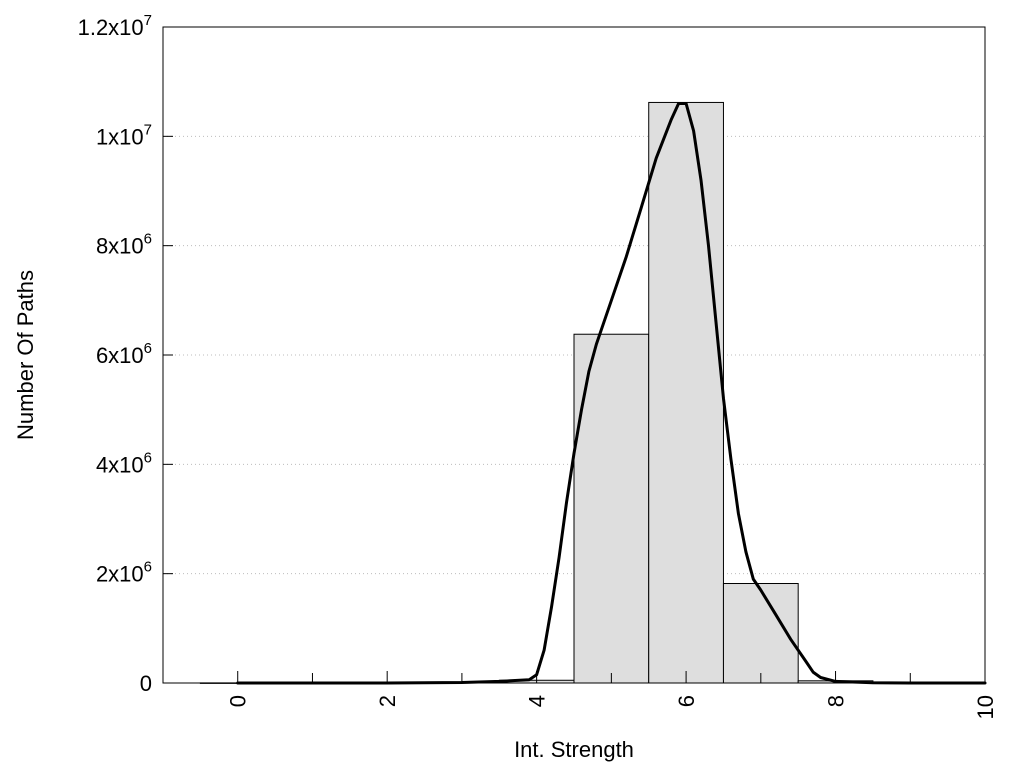 Image resolution: width=1024 pixels, height=768 pixels. Describe the element at coordinates (115, 26) in the screenshot. I see `y-tick-label: 1.2x10⁷` at that location.